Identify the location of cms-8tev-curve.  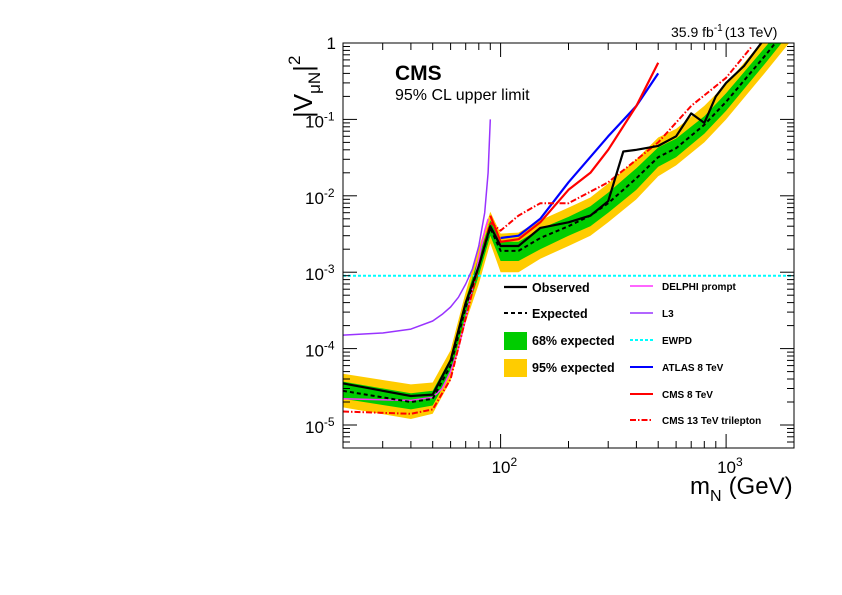
(574, 152).